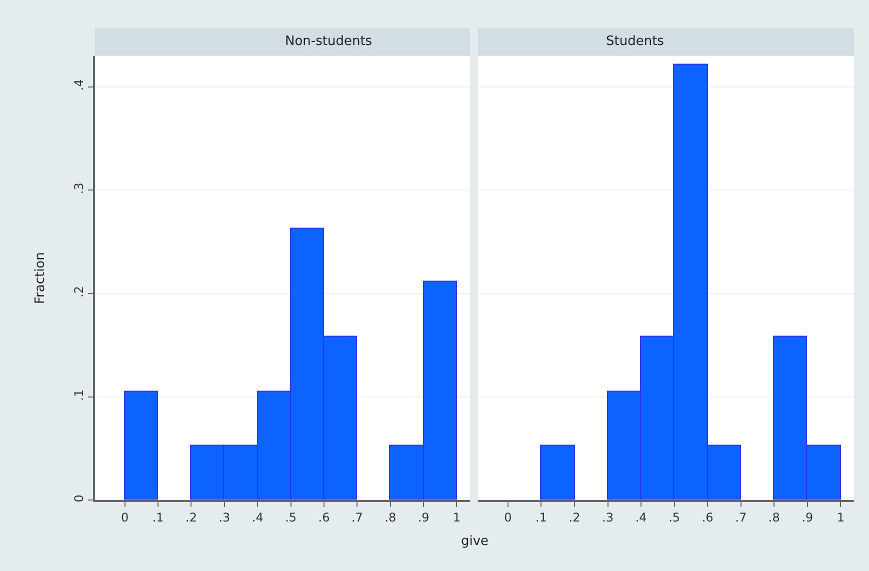 The image size is (869, 571). Describe the element at coordinates (40, 278) in the screenshot. I see `y-axis-title: Fraction` at that location.